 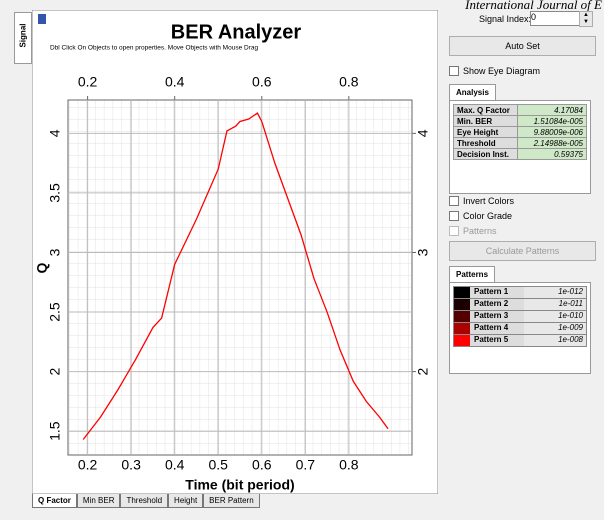 I want to click on analysis-row: Max. Q Factor 4.17084, so click(x=519, y=110).